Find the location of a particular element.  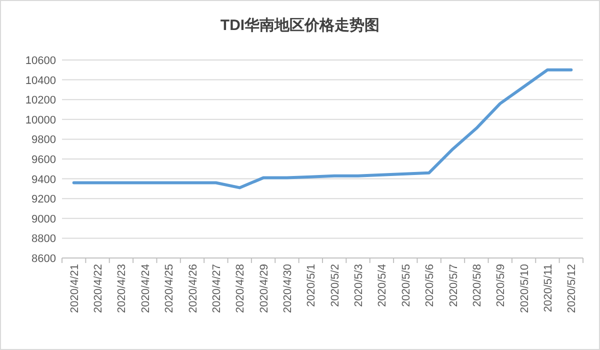

xtick: 2020/5/2 is located at coordinates (335, 285).